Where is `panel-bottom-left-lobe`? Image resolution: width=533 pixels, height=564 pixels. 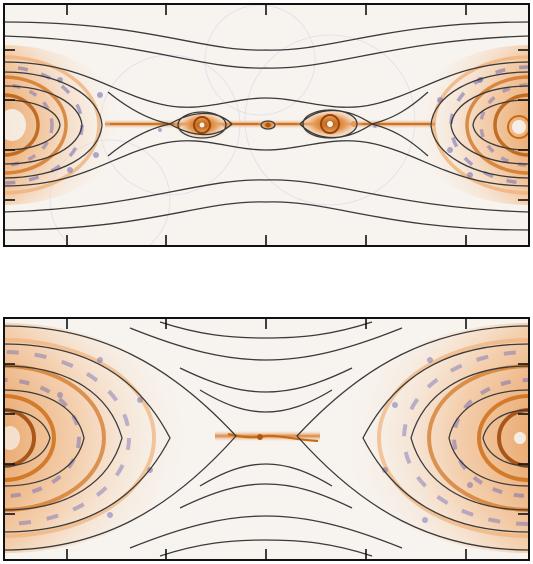
panel-bottom-left-lobe is located at coordinates (99, 438).